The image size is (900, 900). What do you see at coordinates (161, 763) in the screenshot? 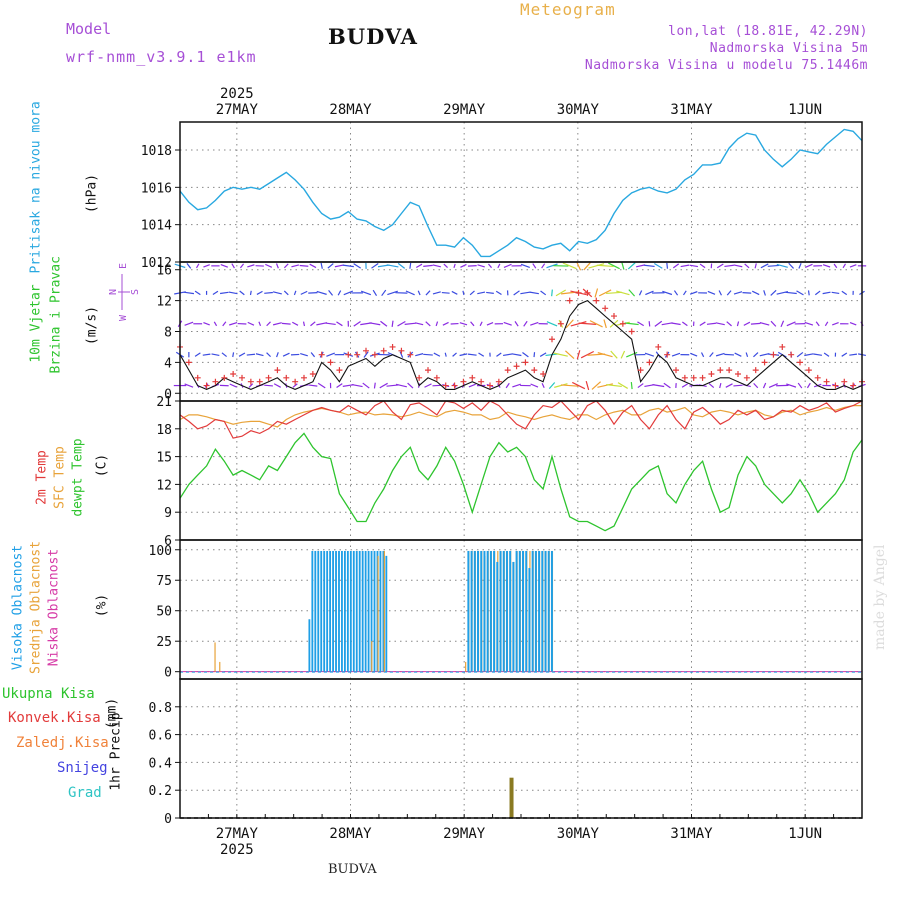
I see `y-tick-label: 0.4` at bounding box center [161, 763].